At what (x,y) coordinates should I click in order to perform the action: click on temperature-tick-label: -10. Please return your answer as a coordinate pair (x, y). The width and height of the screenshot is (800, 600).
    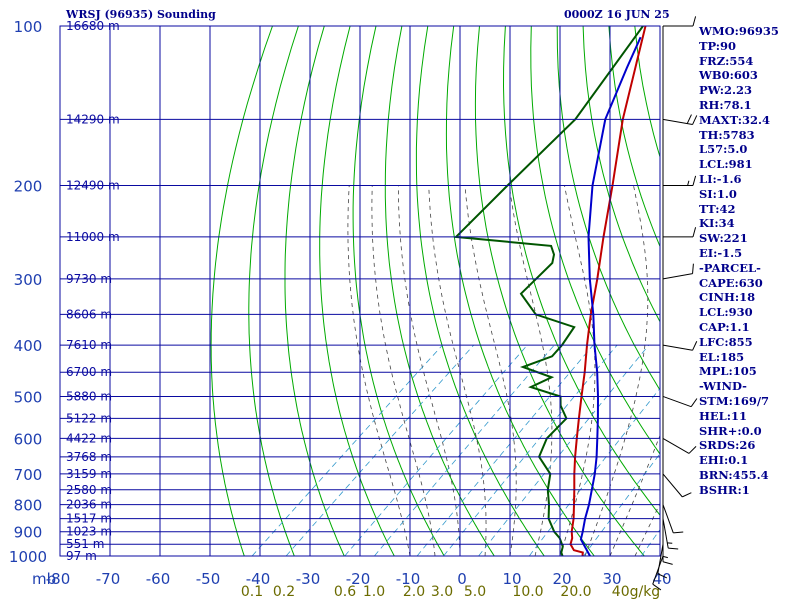
    Looking at the image, I should click on (408, 579).